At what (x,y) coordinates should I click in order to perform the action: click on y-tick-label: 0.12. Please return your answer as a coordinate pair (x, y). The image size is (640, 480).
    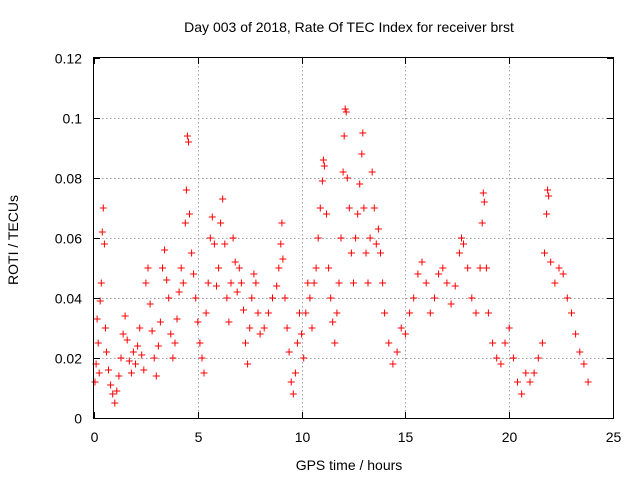
    Looking at the image, I should click on (68, 59).